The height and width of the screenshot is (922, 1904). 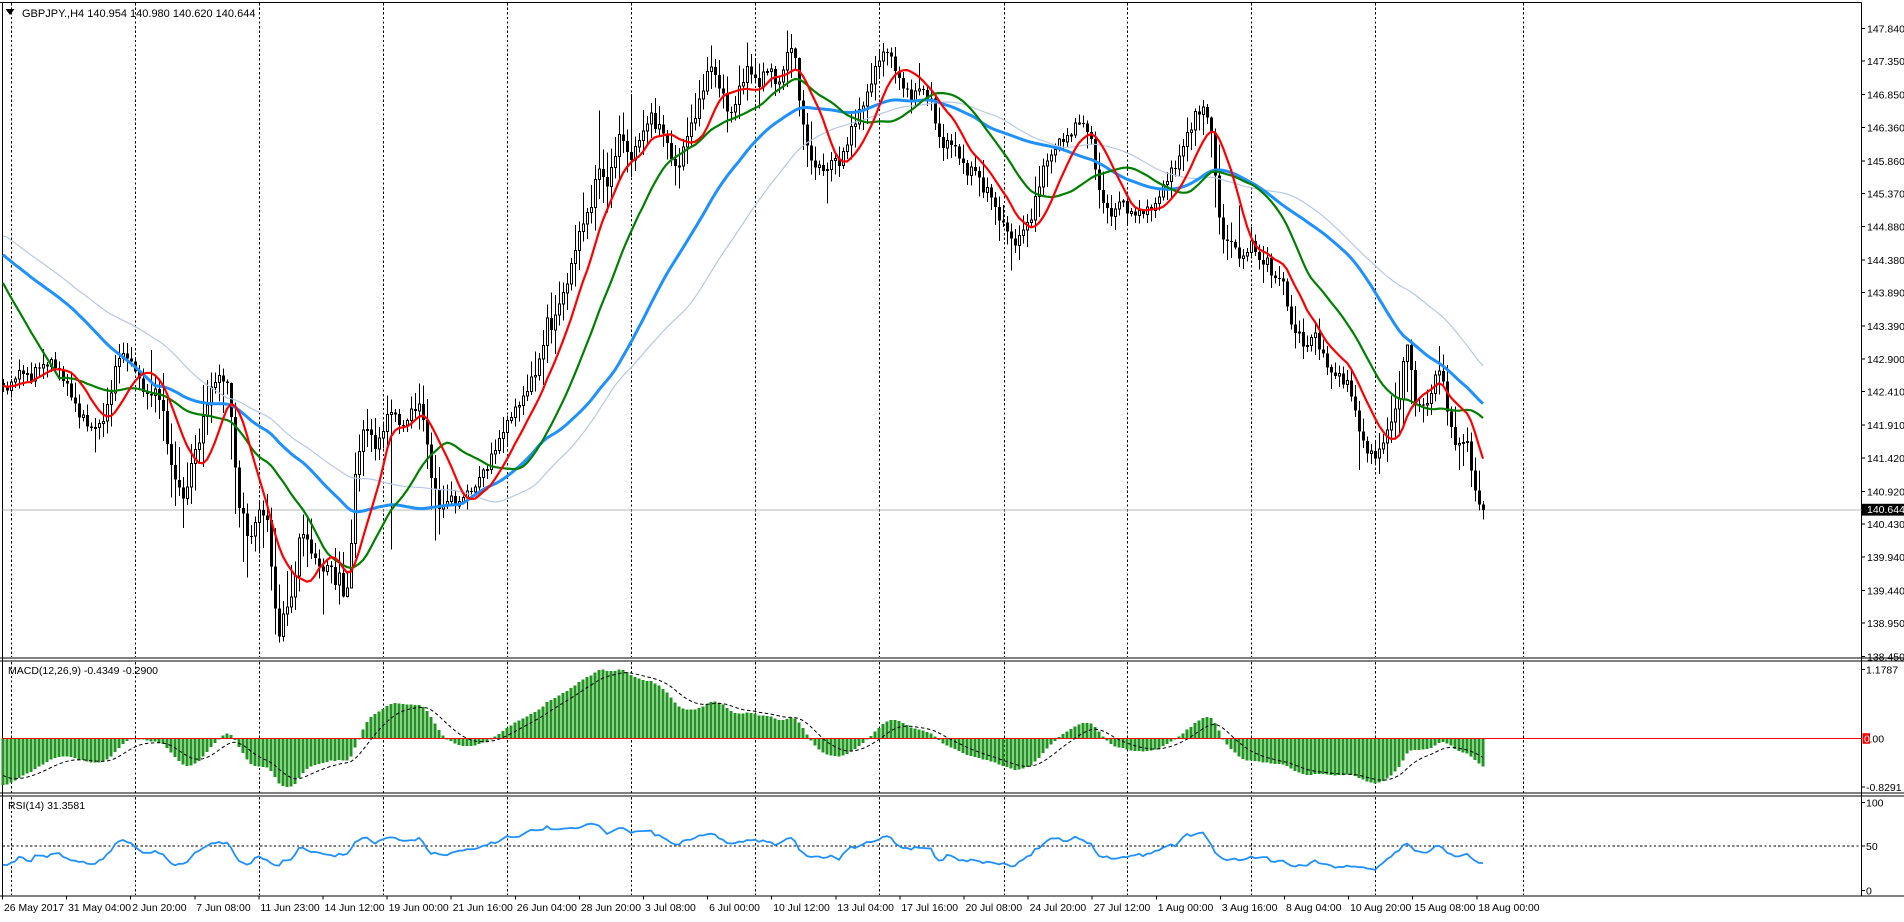 What do you see at coordinates (865, 908) in the screenshot?
I see `svg-text: 13 Jul 04:00` at bounding box center [865, 908].